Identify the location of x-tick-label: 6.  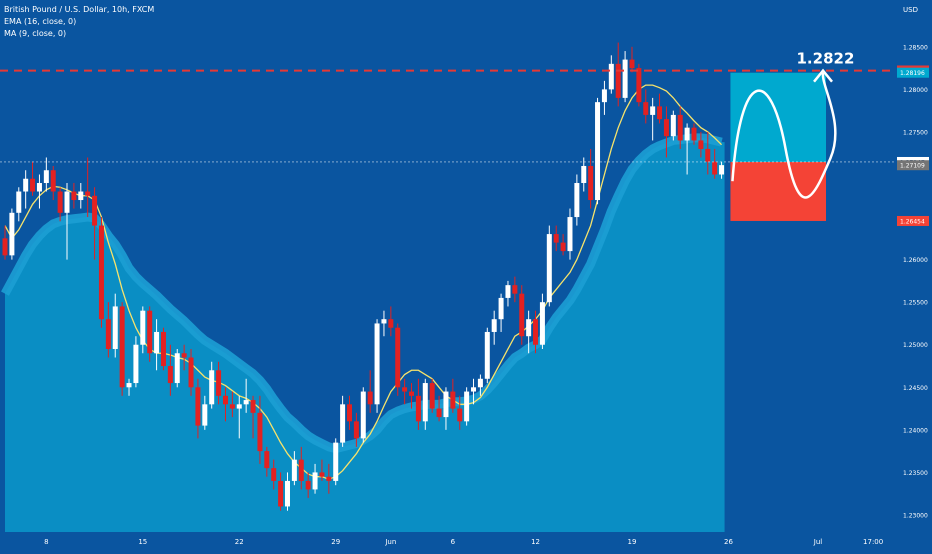
(453, 542).